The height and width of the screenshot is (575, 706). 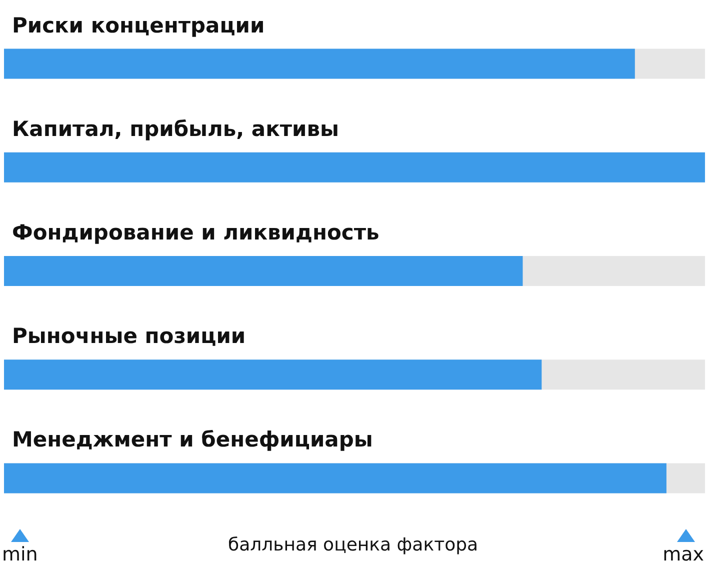 I want to click on y-tick-label: Риски концентрации, so click(x=138, y=25).